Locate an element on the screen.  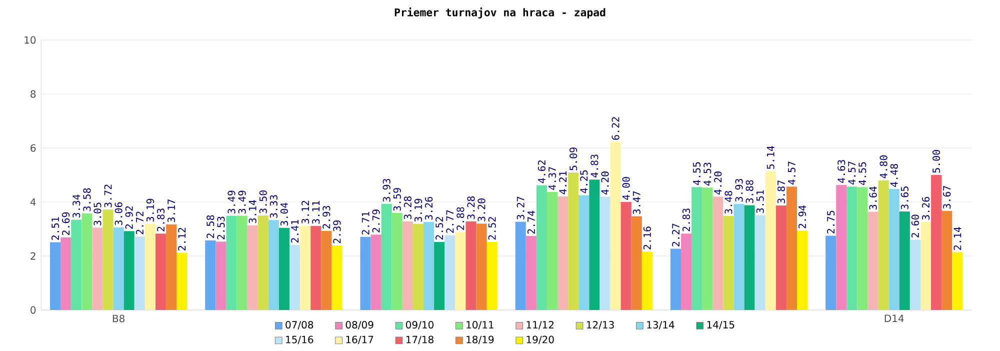
legend-label: 08/09 is located at coordinates (360, 325).